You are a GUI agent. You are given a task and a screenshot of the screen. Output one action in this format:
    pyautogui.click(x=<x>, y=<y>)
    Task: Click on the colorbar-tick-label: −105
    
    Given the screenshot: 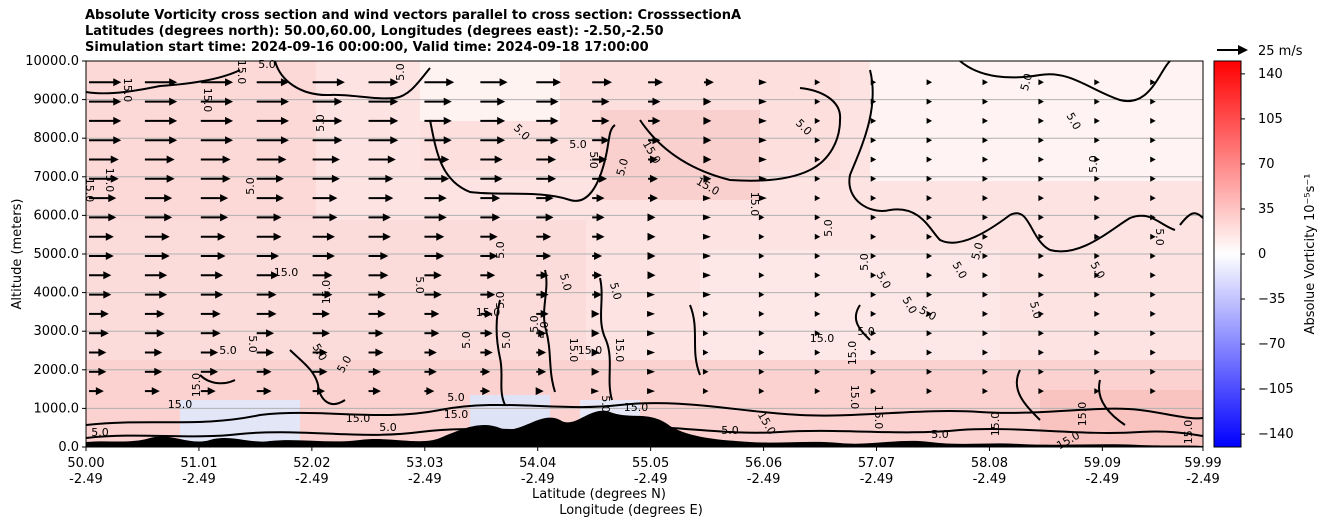 What is the action you would take?
    pyautogui.click(x=1276, y=389)
    